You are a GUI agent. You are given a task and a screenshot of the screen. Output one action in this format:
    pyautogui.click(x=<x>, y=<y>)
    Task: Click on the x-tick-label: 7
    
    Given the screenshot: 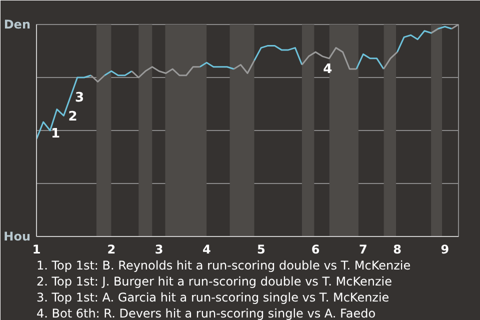 What is the action you would take?
    pyautogui.click(x=363, y=249)
    